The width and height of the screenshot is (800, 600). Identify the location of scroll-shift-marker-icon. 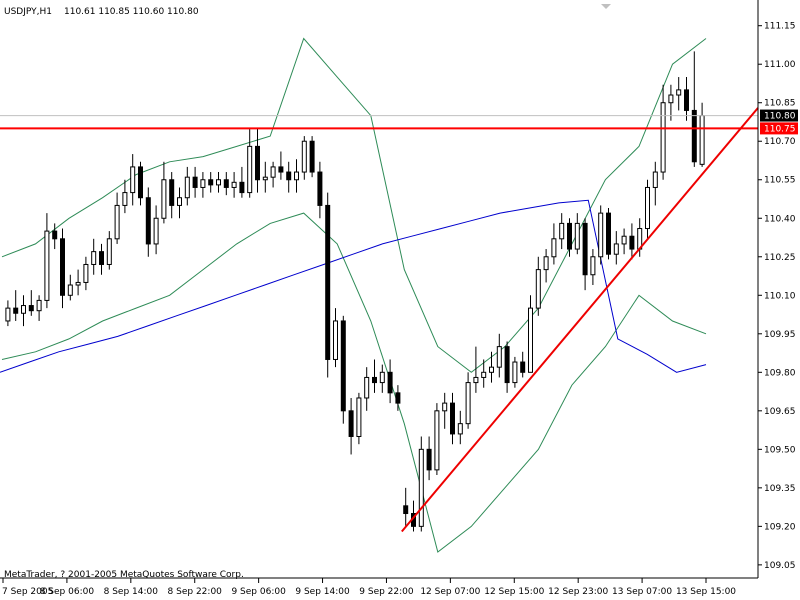
(606, 6).